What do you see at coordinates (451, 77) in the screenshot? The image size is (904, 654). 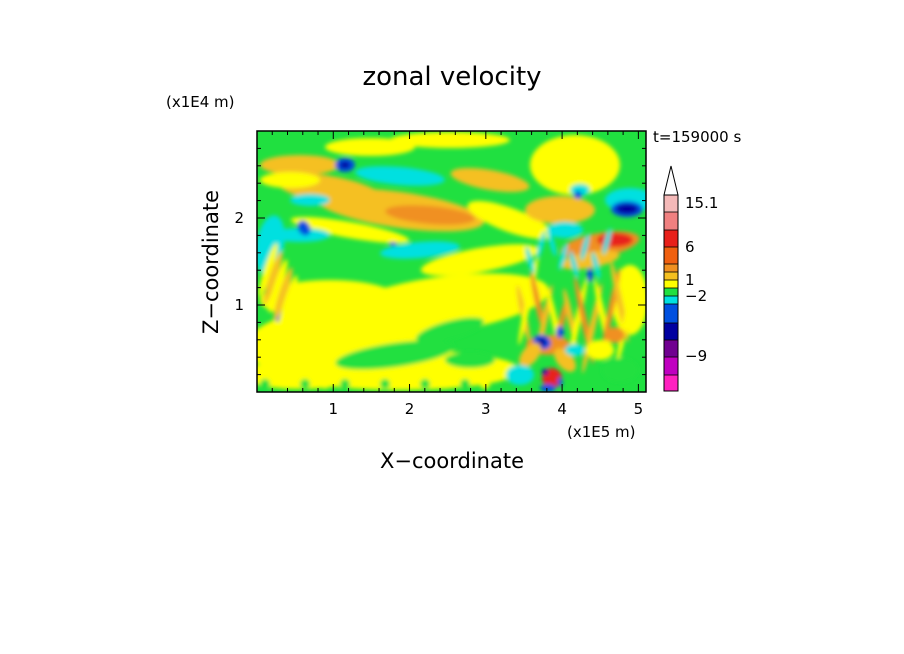 I see `chart-title: zonal velocity` at bounding box center [451, 77].